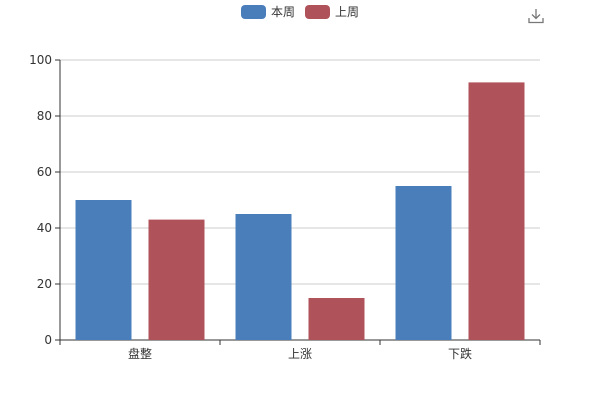  Describe the element at coordinates (267, 11) in the screenshot. I see `legend-item-this-week: 本周` at that location.